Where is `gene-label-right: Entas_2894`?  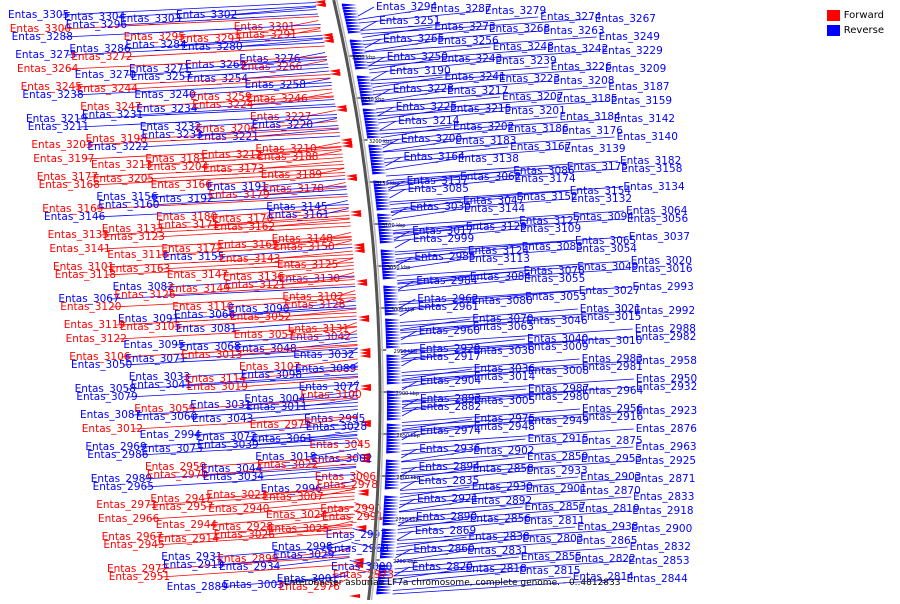
gene-label-right: Entas_2894 is located at coordinates (450, 467).